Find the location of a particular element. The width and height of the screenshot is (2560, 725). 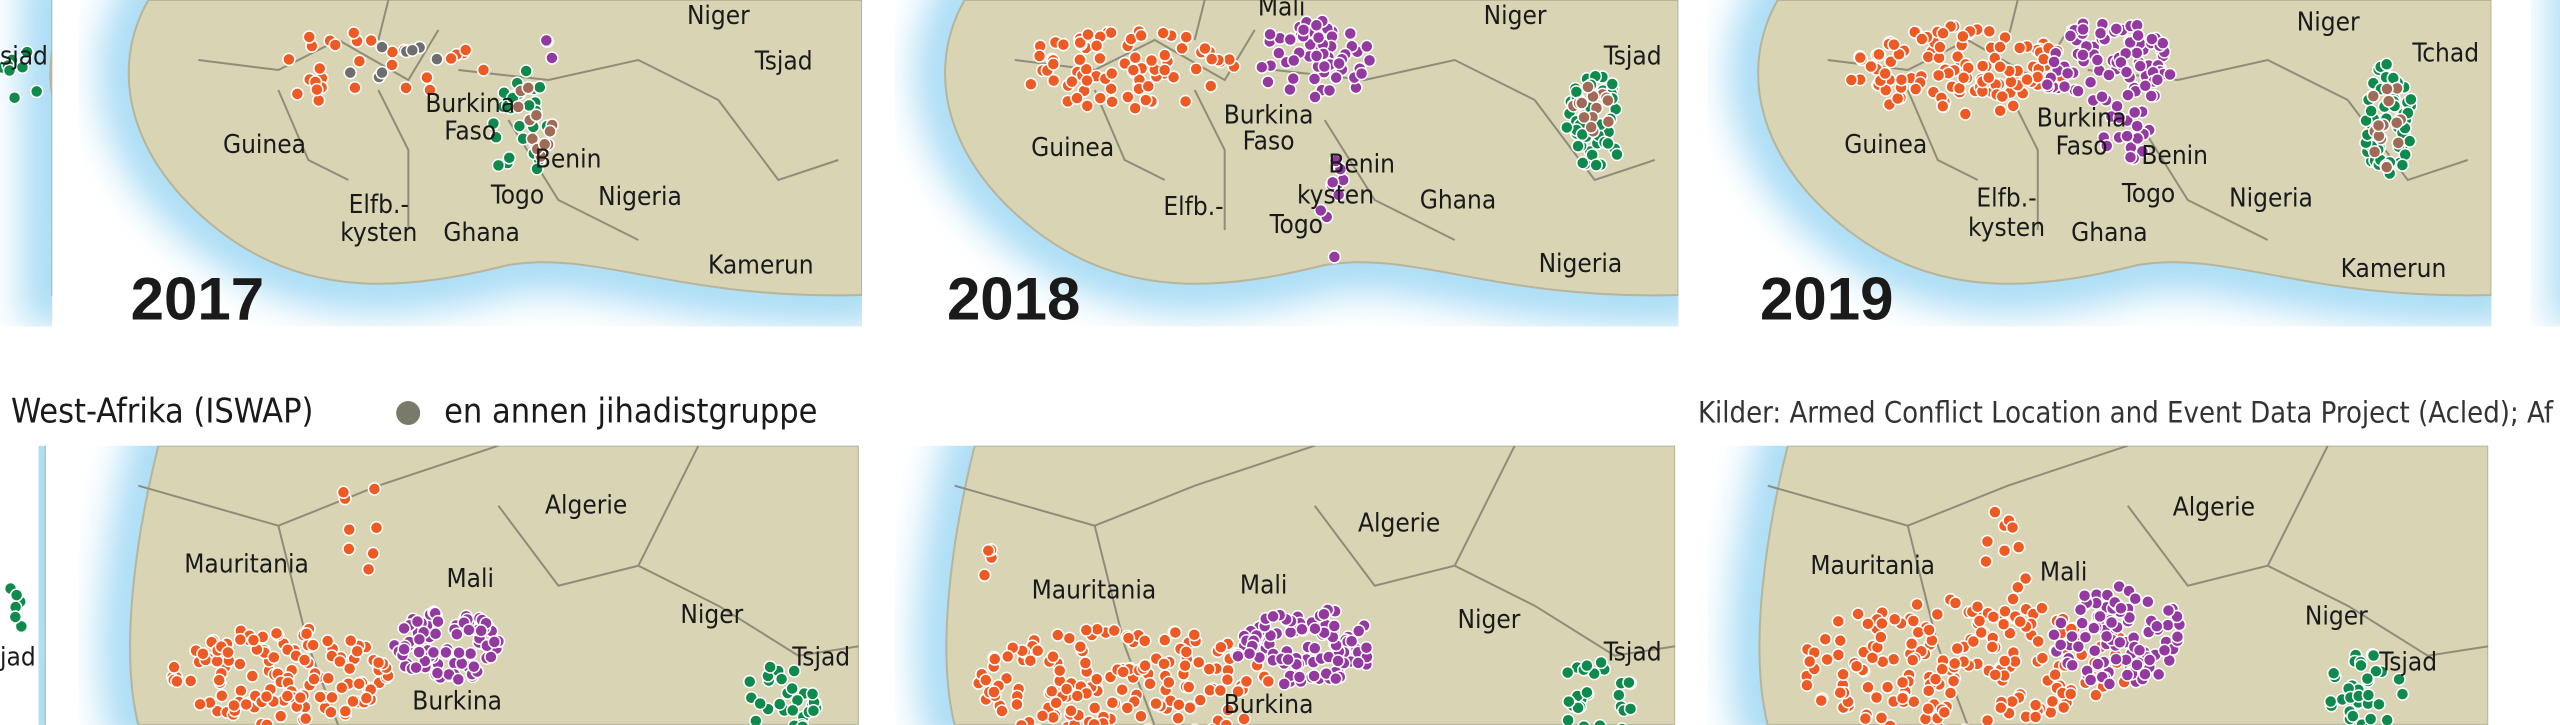

country-label: Ghana is located at coordinates (1458, 200).